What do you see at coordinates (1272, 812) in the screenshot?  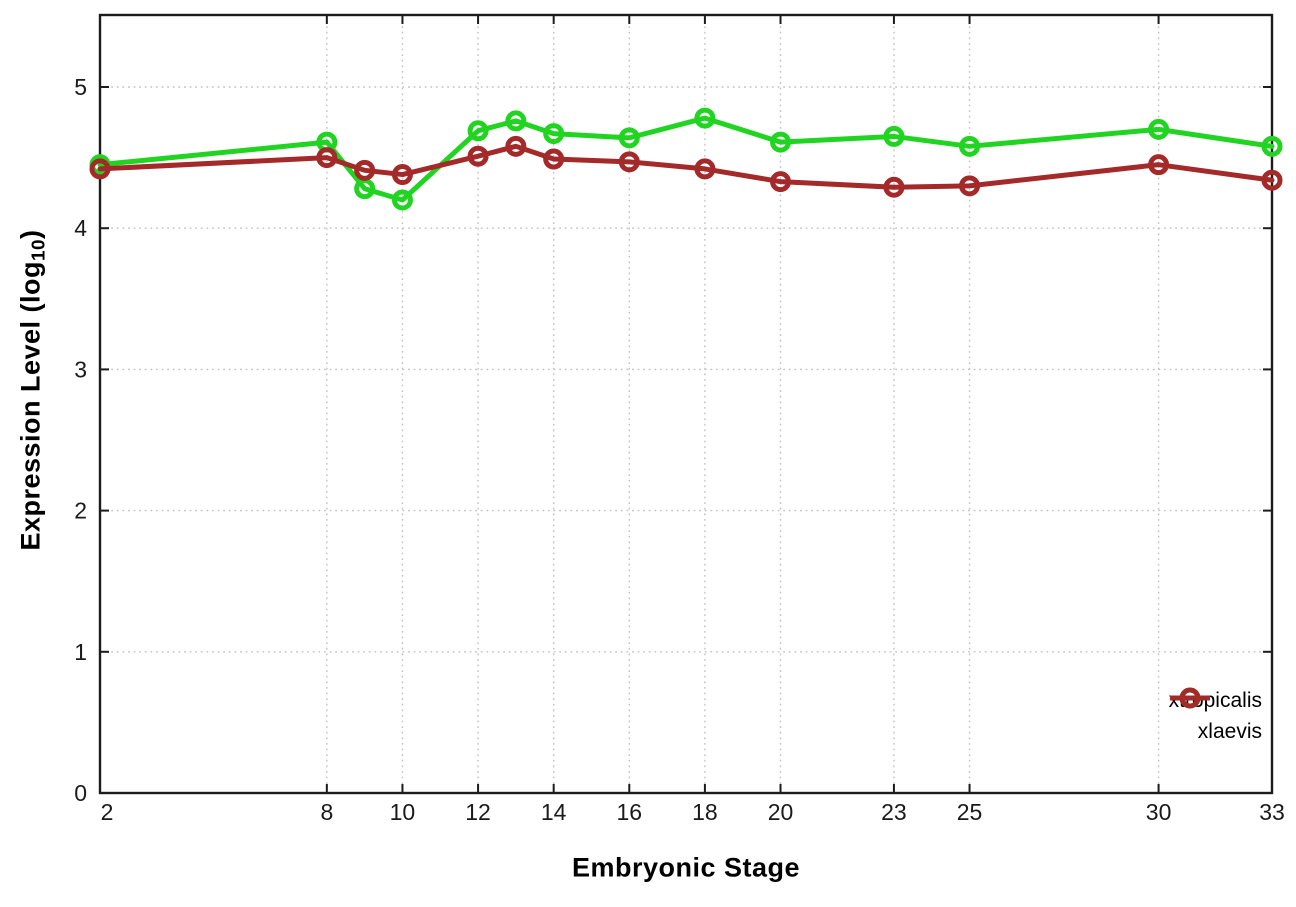 I see `x-tick-label: 33` at bounding box center [1272, 812].